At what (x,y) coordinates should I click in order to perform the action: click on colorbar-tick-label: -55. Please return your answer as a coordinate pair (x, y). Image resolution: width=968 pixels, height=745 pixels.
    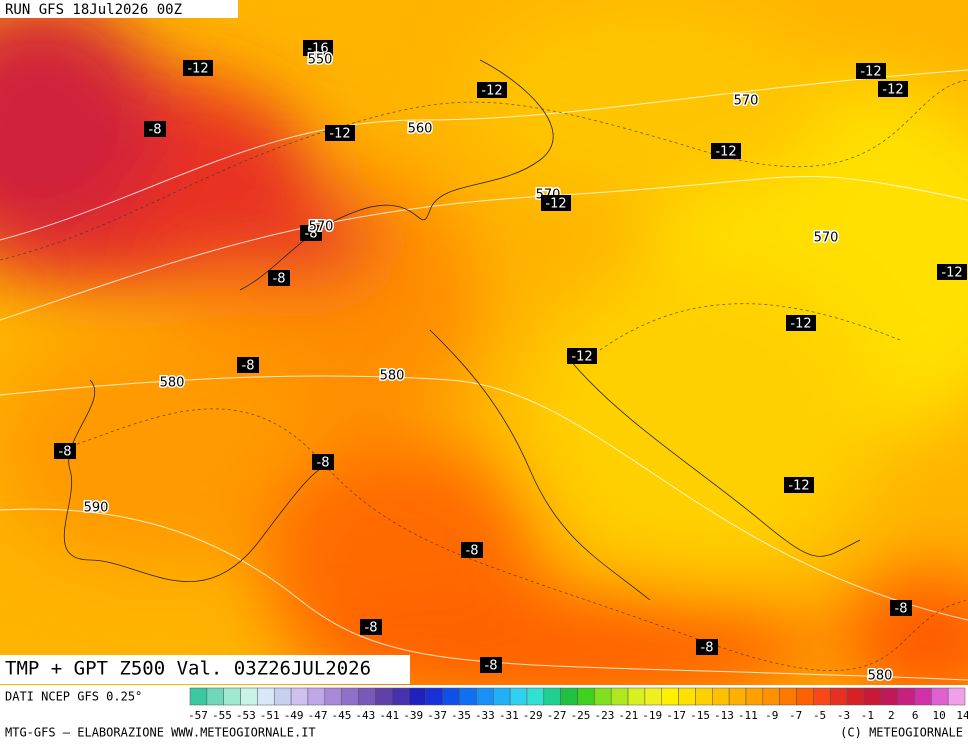
    Looking at the image, I should click on (222, 715).